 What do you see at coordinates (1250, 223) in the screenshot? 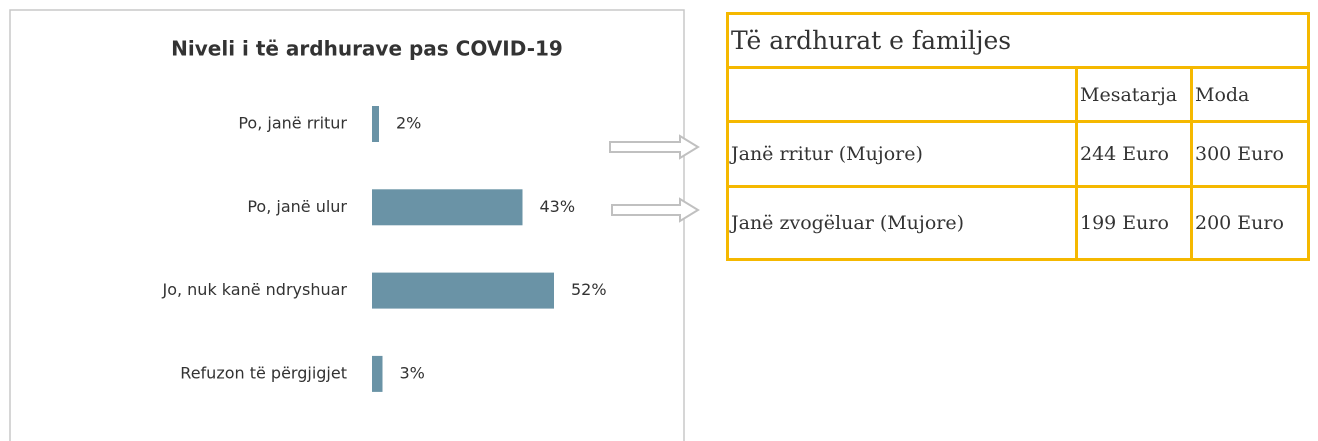
I see `cell: 200 Euro` at bounding box center [1250, 223].